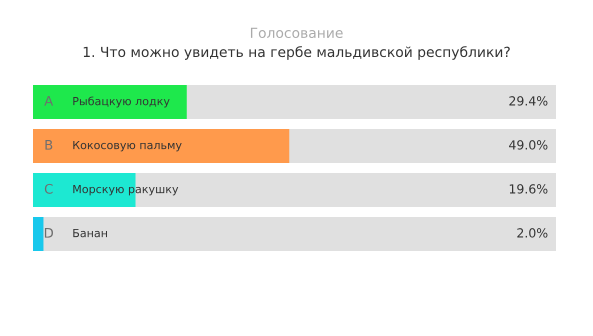  What do you see at coordinates (90, 233) in the screenshot?
I see `y-tick-label: Банан` at bounding box center [90, 233].